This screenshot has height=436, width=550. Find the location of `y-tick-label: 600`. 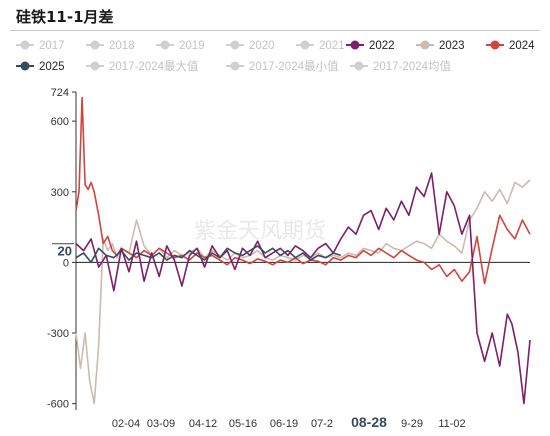

y-tick-label: 600 is located at coordinates (60, 122).